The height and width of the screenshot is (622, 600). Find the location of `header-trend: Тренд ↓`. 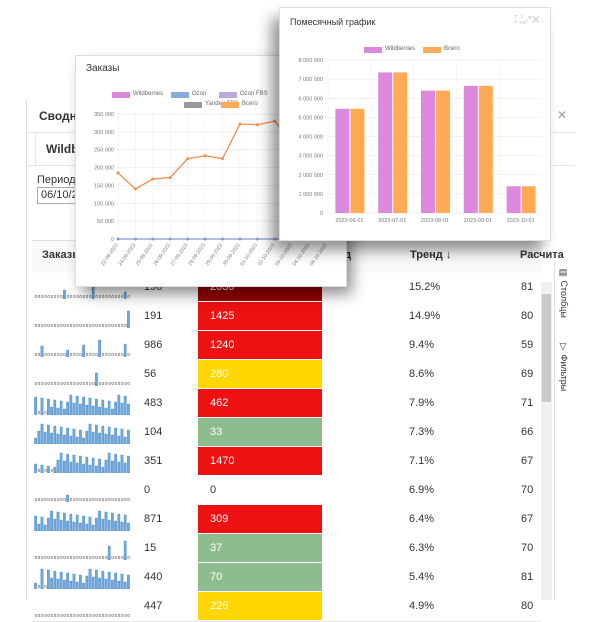

header-trend: Тренд ↓ is located at coordinates (430, 255).